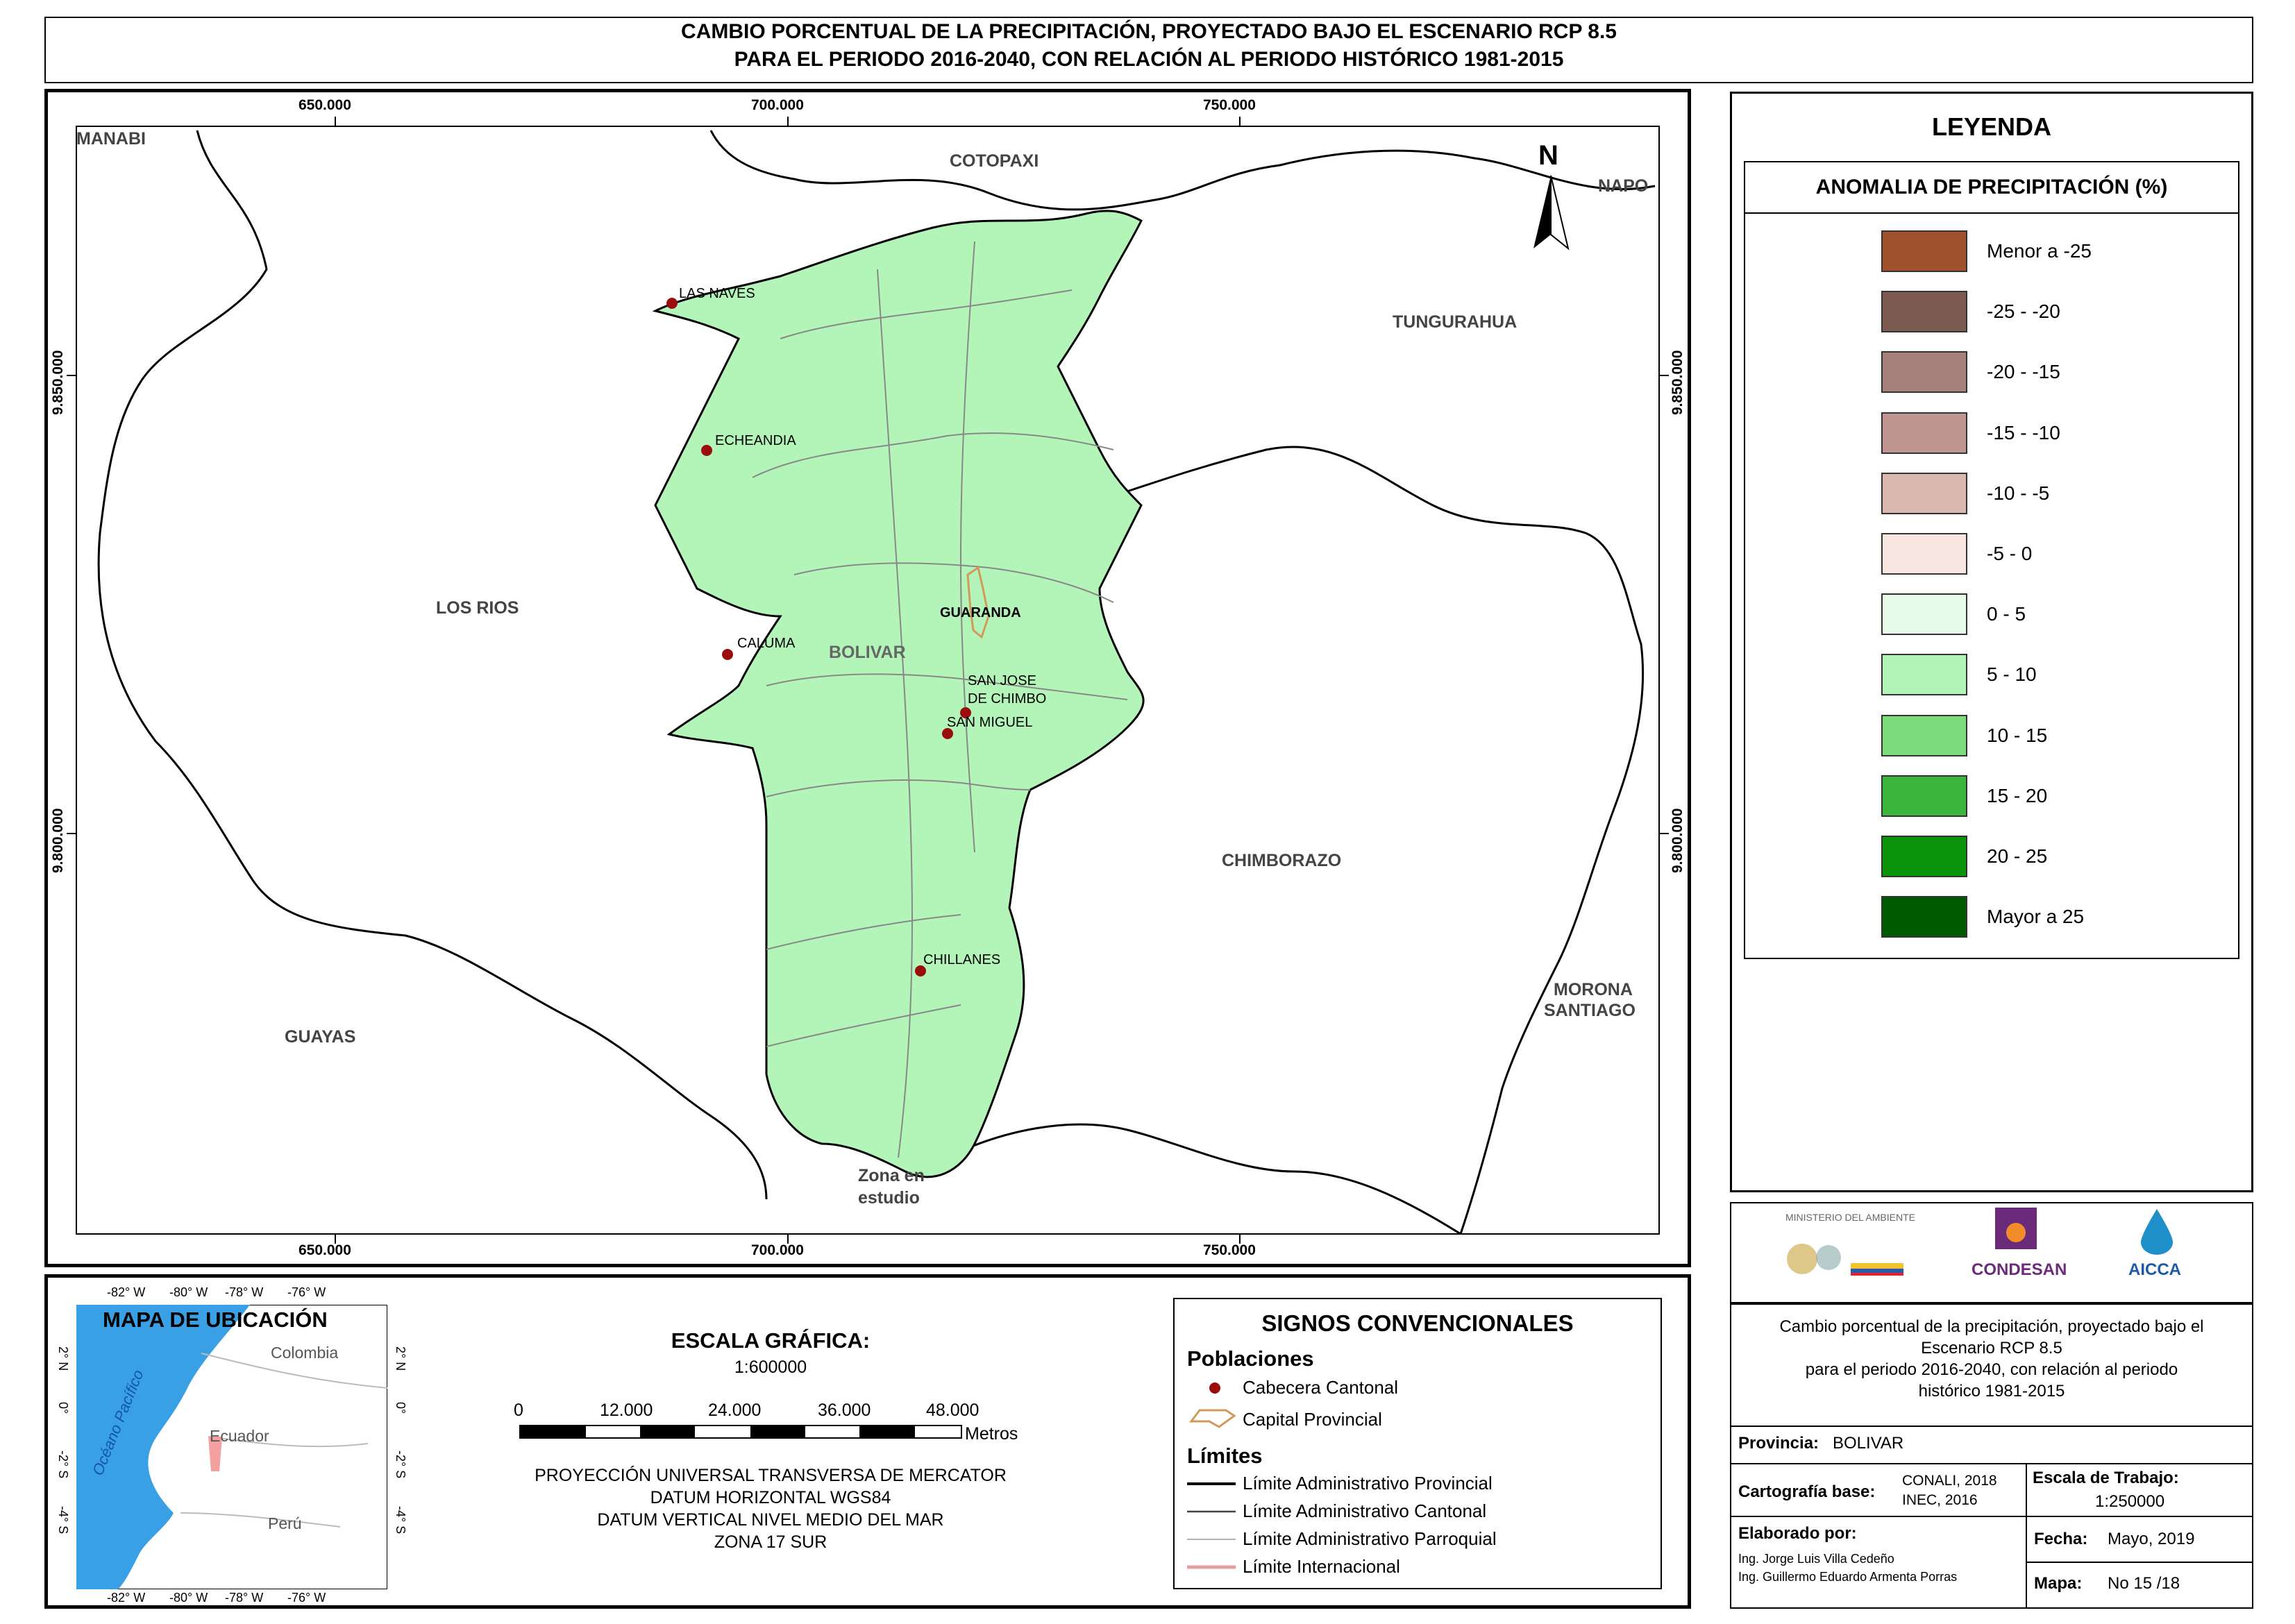 Image resolution: width=2295 pixels, height=1624 pixels. What do you see at coordinates (2157, 1232) in the screenshot?
I see `aicca-logo-icon` at bounding box center [2157, 1232].